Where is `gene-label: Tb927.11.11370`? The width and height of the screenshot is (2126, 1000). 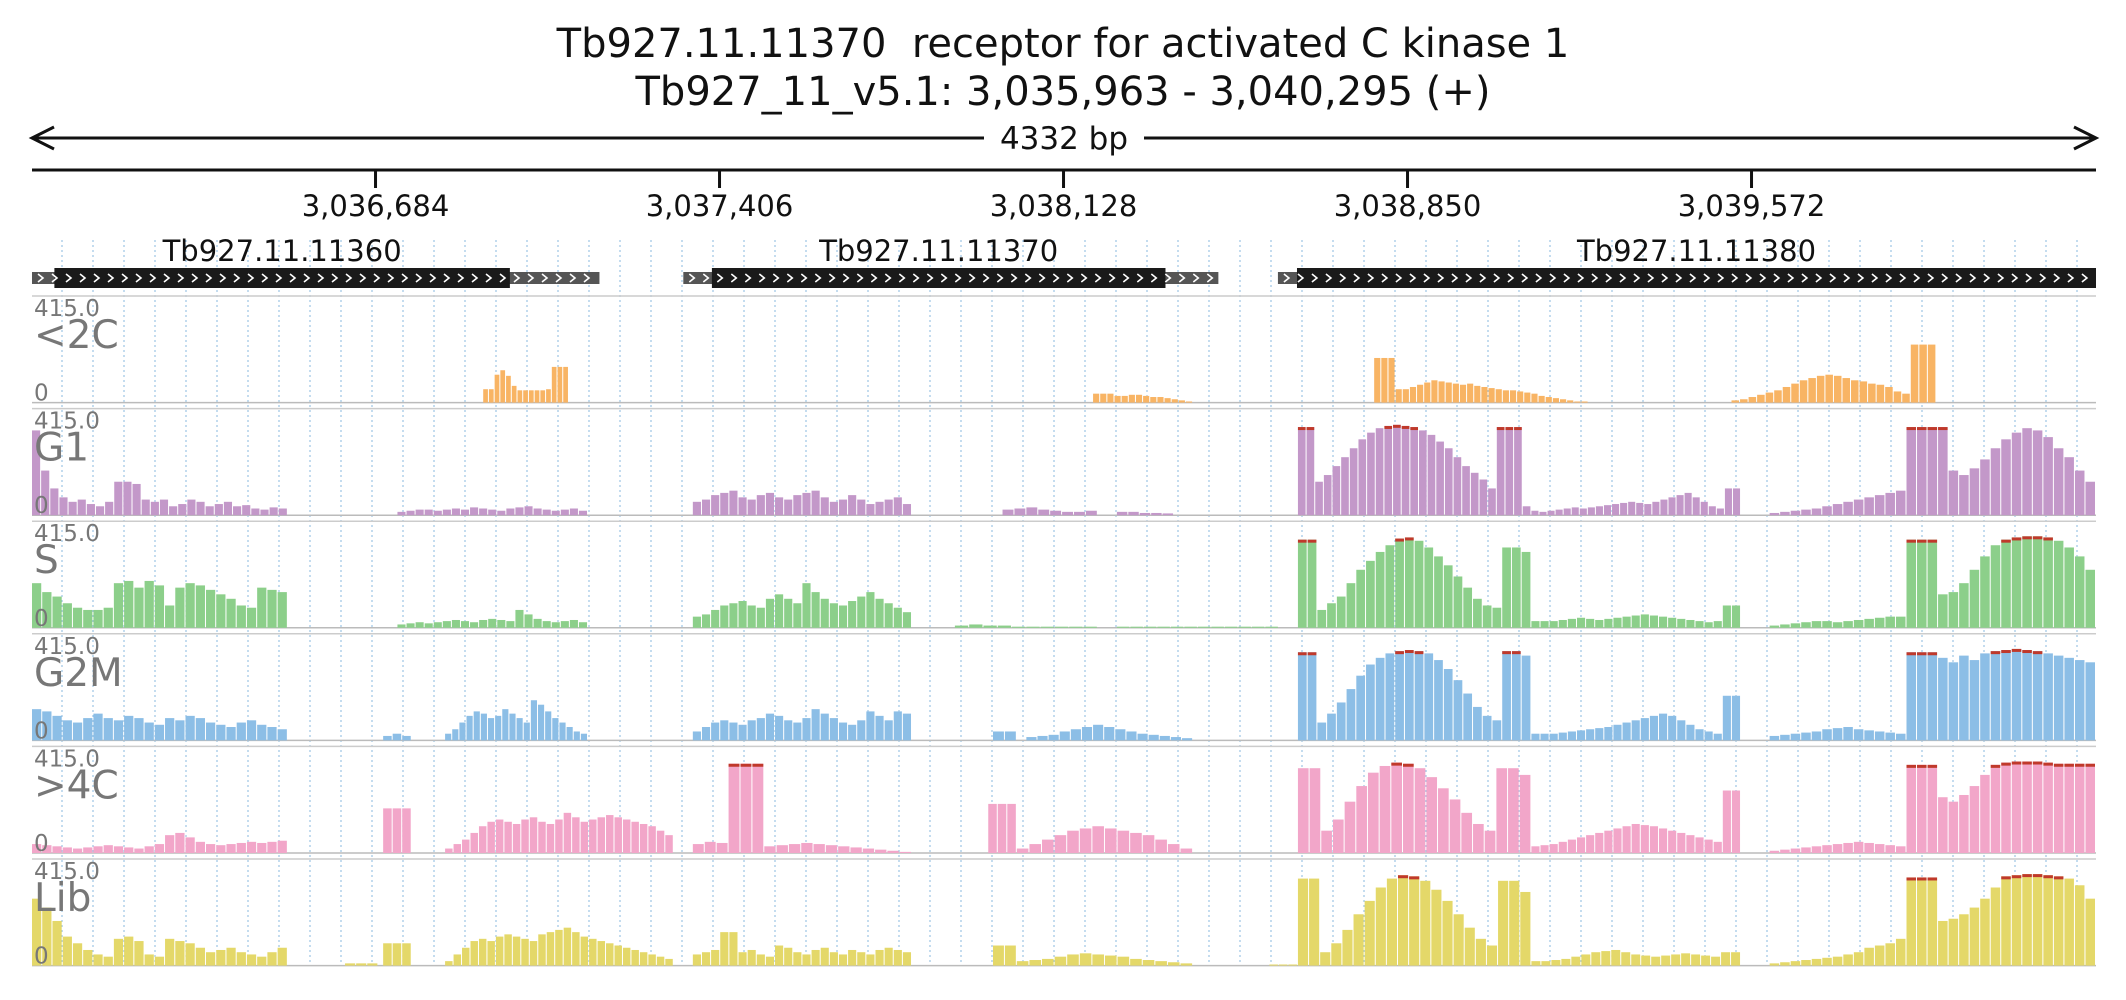 gene-label: Tb927.11.11370 is located at coordinates (938, 251).